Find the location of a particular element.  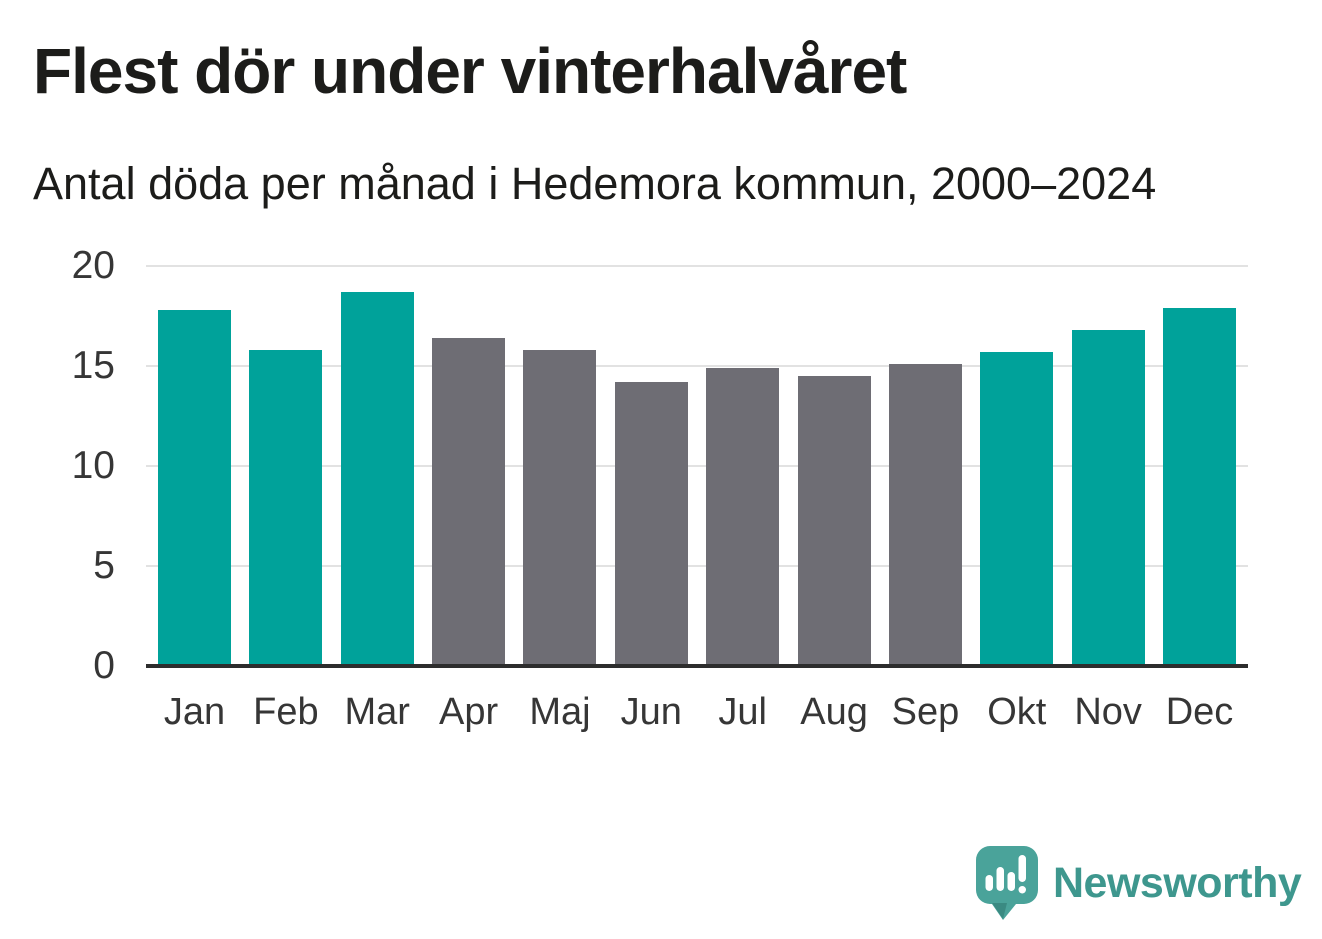

newsworthy-logo: Newsworthy is located at coordinates (1139, 883).